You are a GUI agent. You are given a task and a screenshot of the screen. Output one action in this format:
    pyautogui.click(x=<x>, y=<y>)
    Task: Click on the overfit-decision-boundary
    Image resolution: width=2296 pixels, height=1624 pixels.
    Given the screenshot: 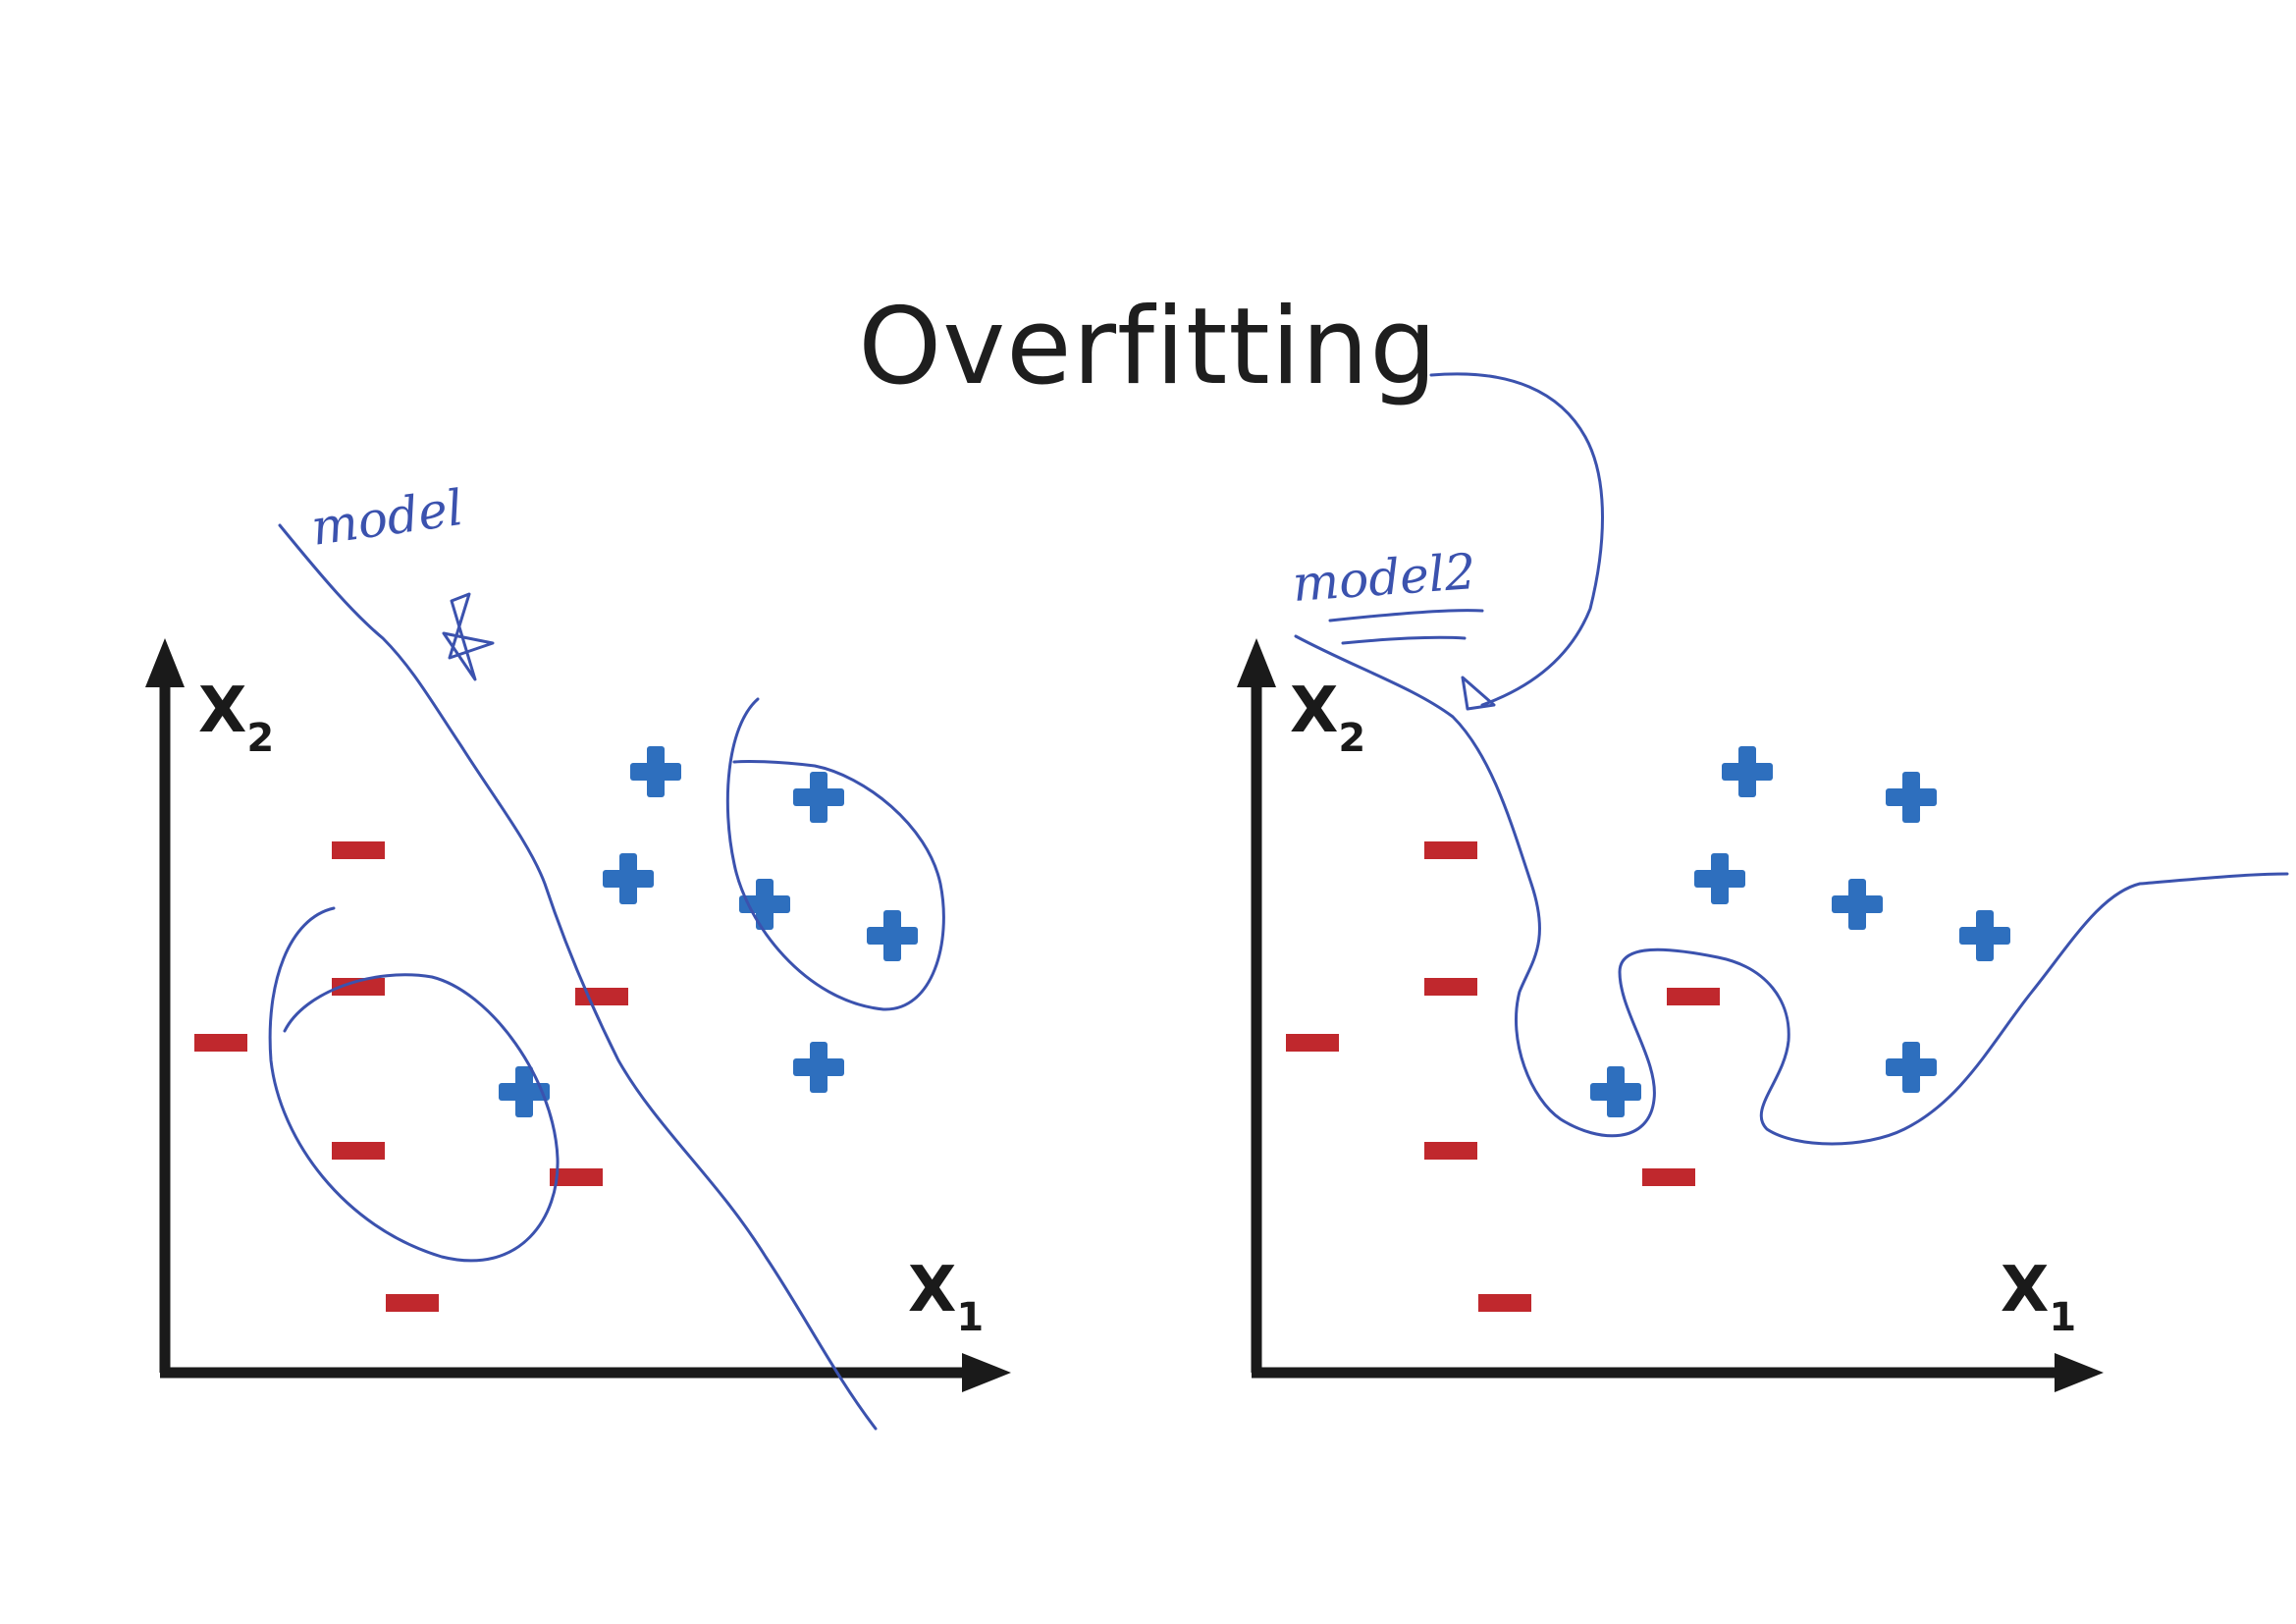 What is the action you would take?
    pyautogui.click(x=1791, y=890)
    